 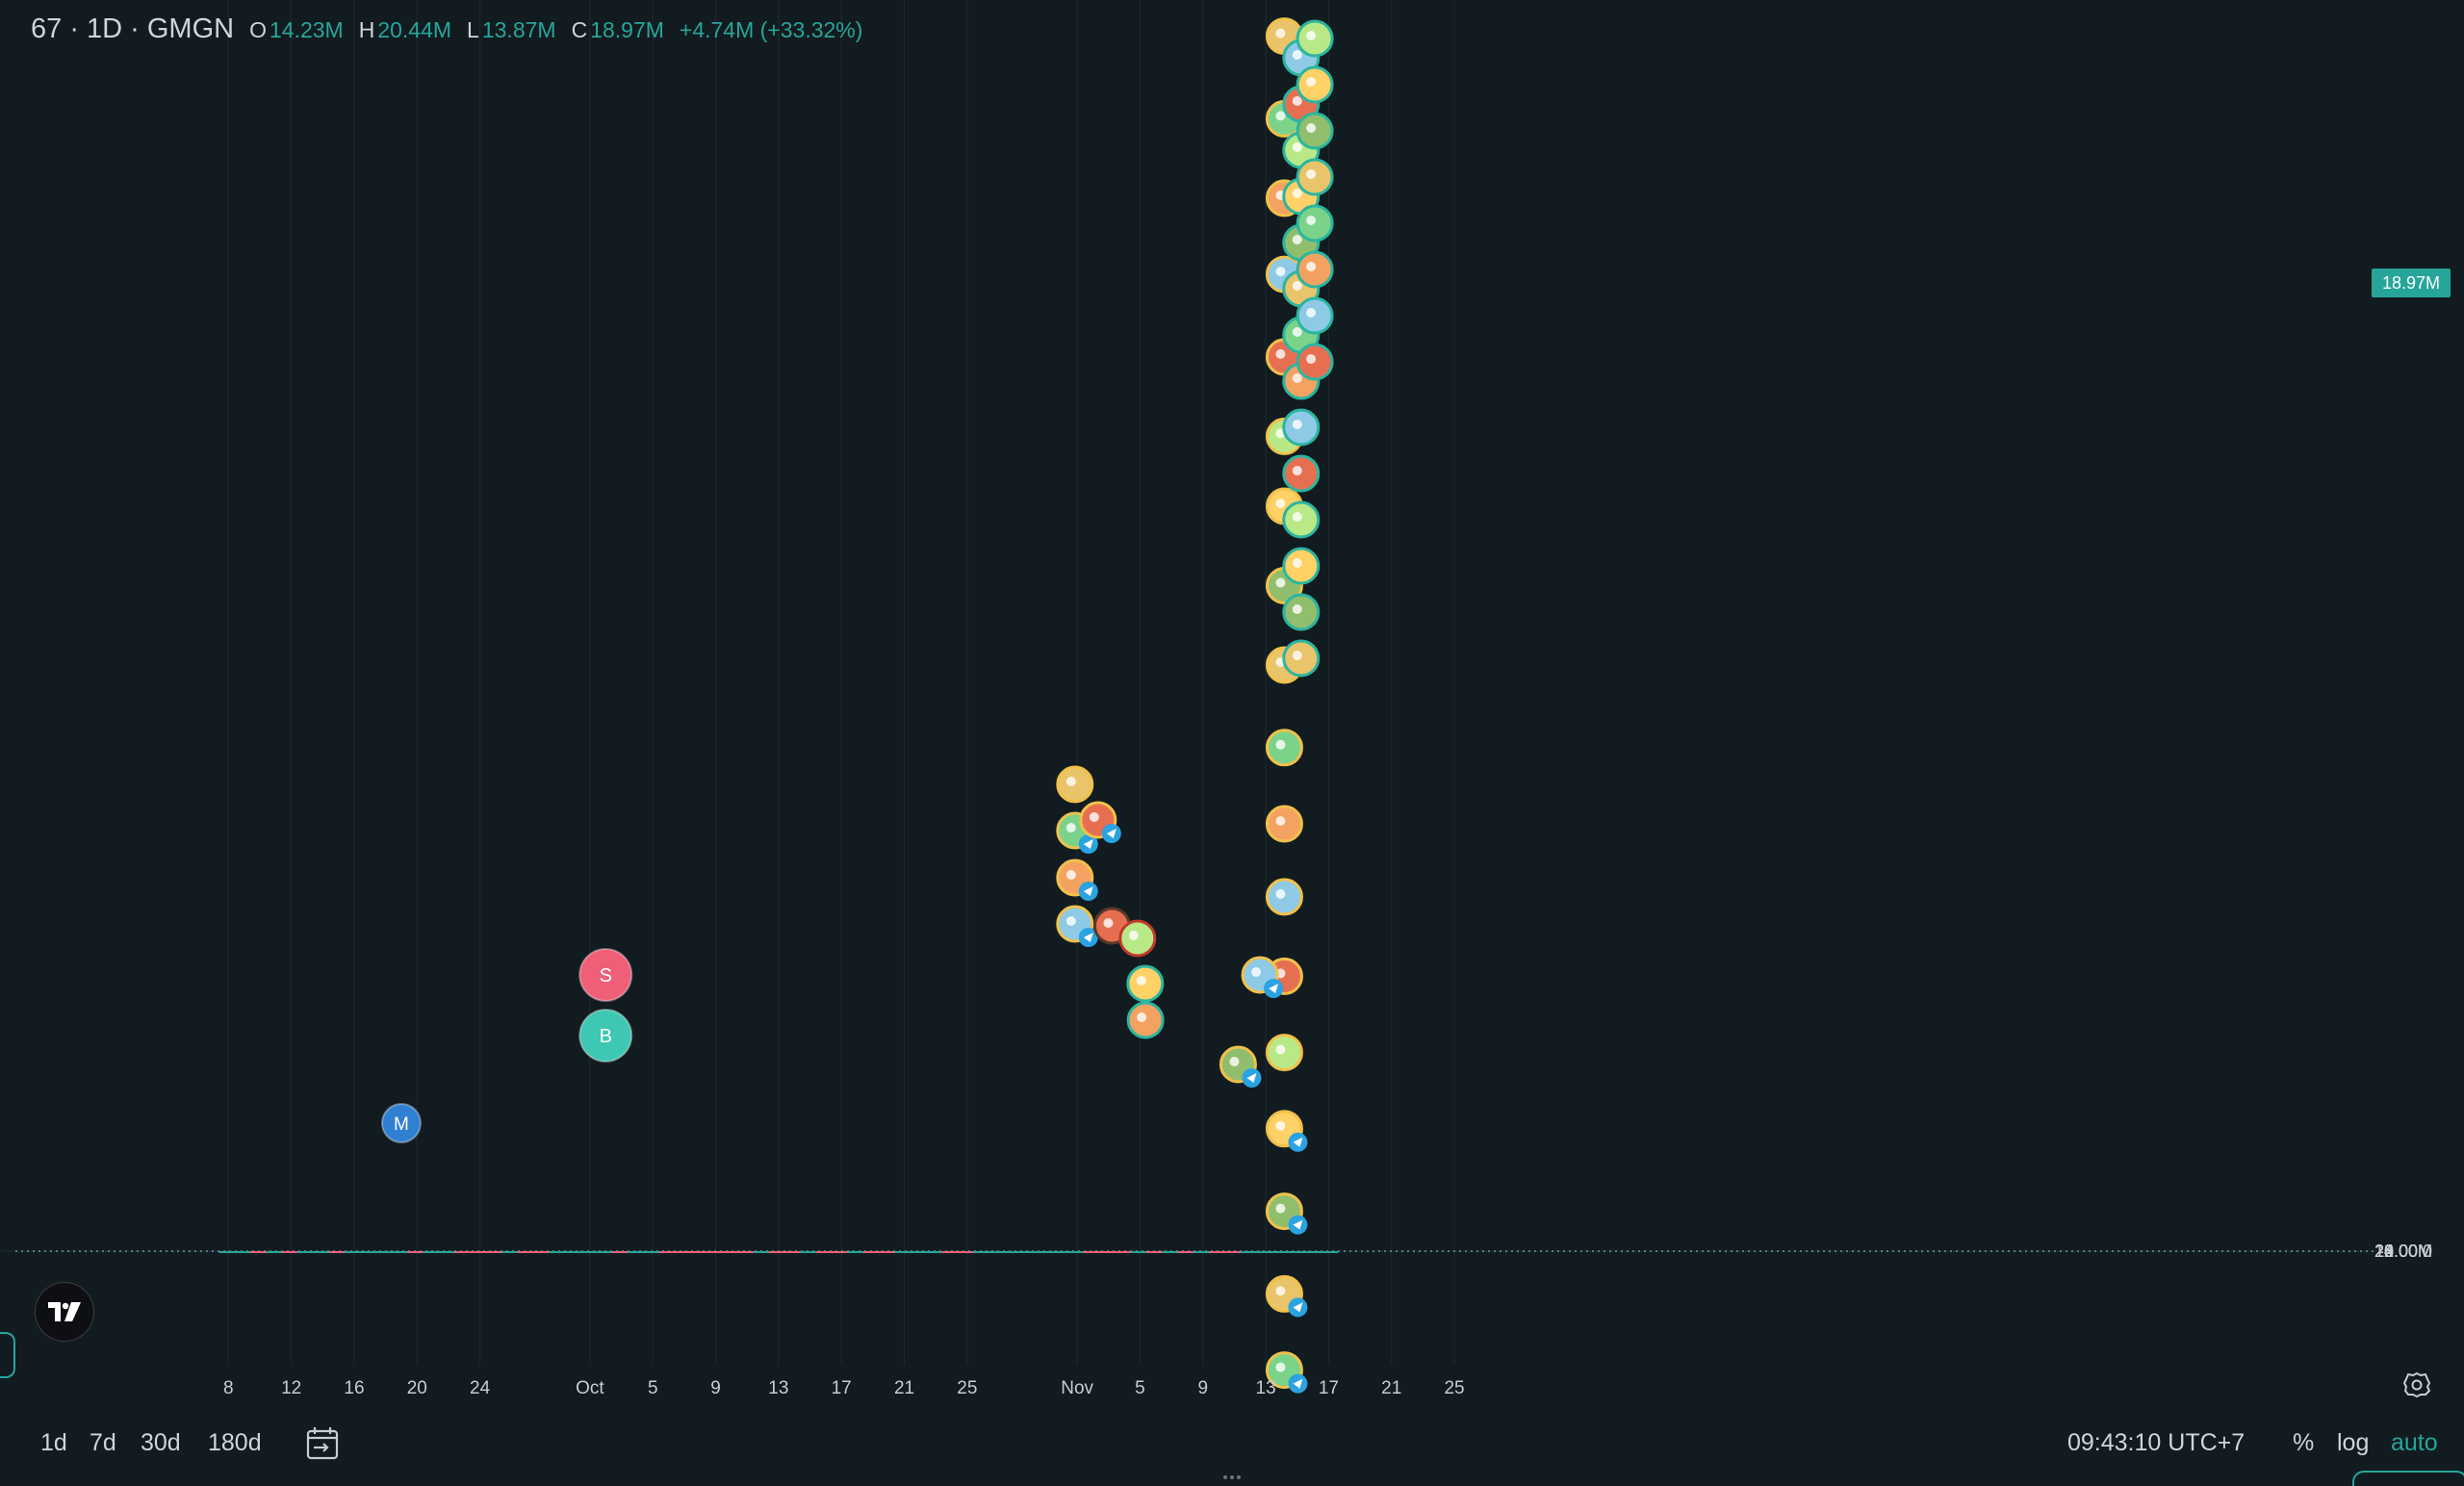 What do you see at coordinates (519, 30) in the screenshot?
I see `low-value: 13.87M` at bounding box center [519, 30].